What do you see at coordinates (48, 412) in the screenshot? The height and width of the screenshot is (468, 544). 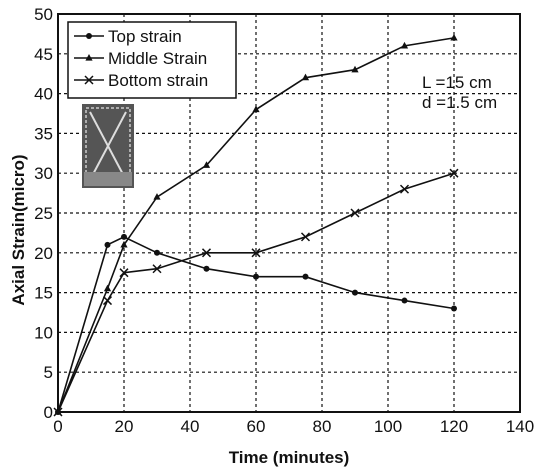 I see `y-tick-label: 0` at bounding box center [48, 412].